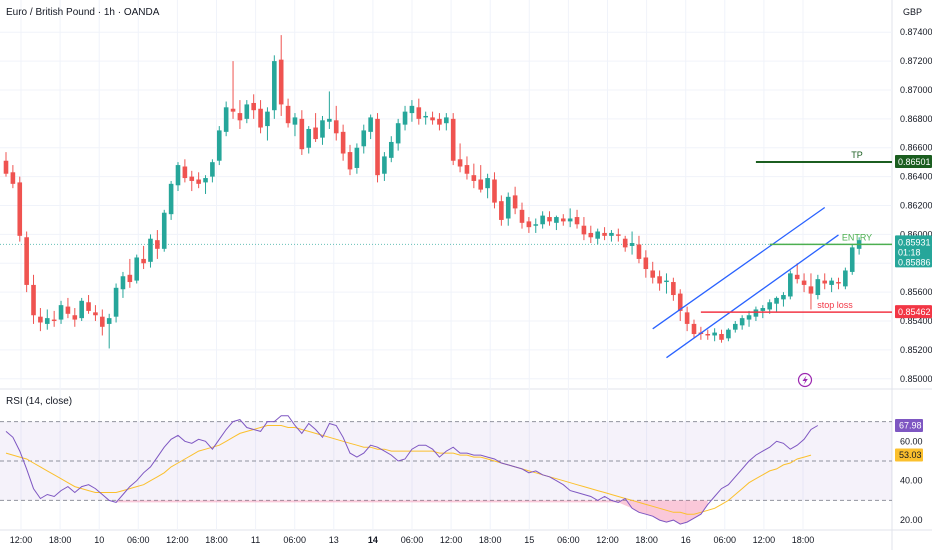 The height and width of the screenshot is (550, 932). What do you see at coordinates (412, 512) in the screenshot?
I see `rsi-oversold-fill` at bounding box center [412, 512].